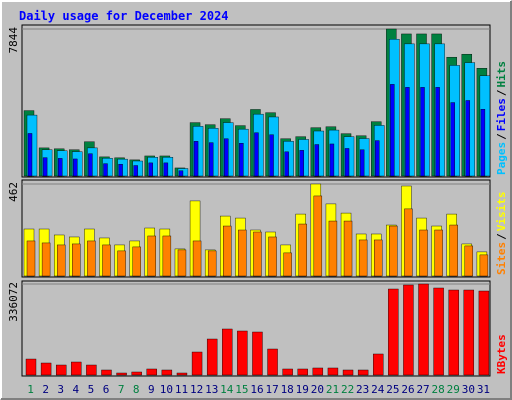  Describe the element at coordinates (378, 389) in the screenshot. I see `x-tick-label: 24` at that location.